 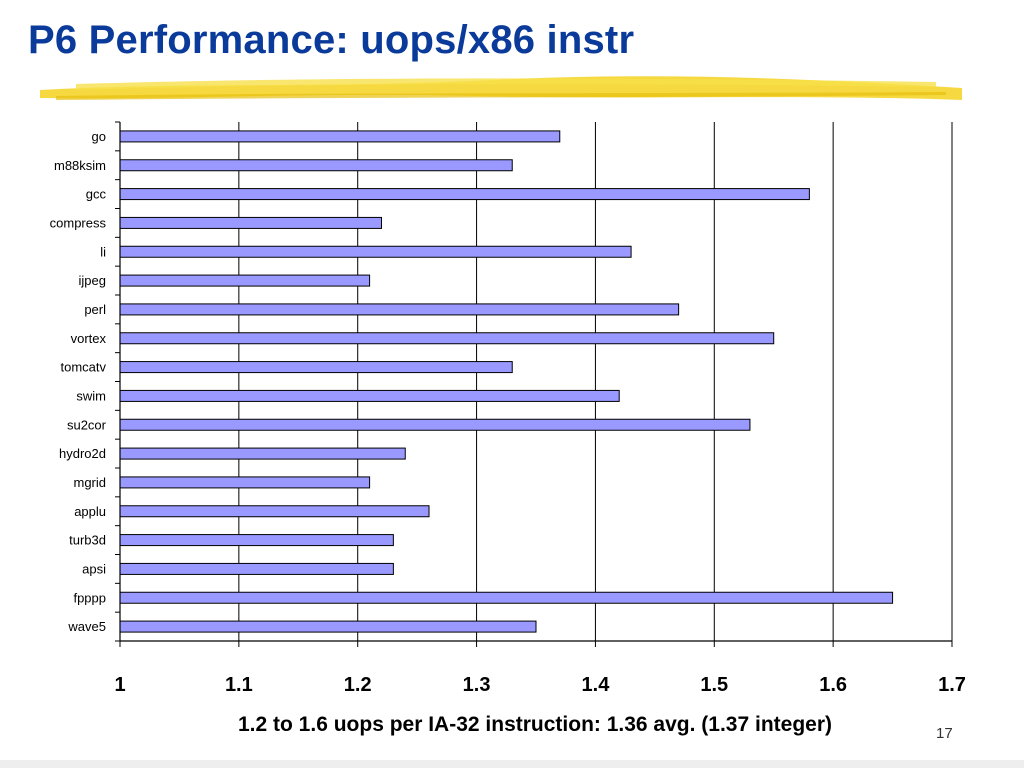 I want to click on category-label-apsi: apsi, so click(x=94, y=568).